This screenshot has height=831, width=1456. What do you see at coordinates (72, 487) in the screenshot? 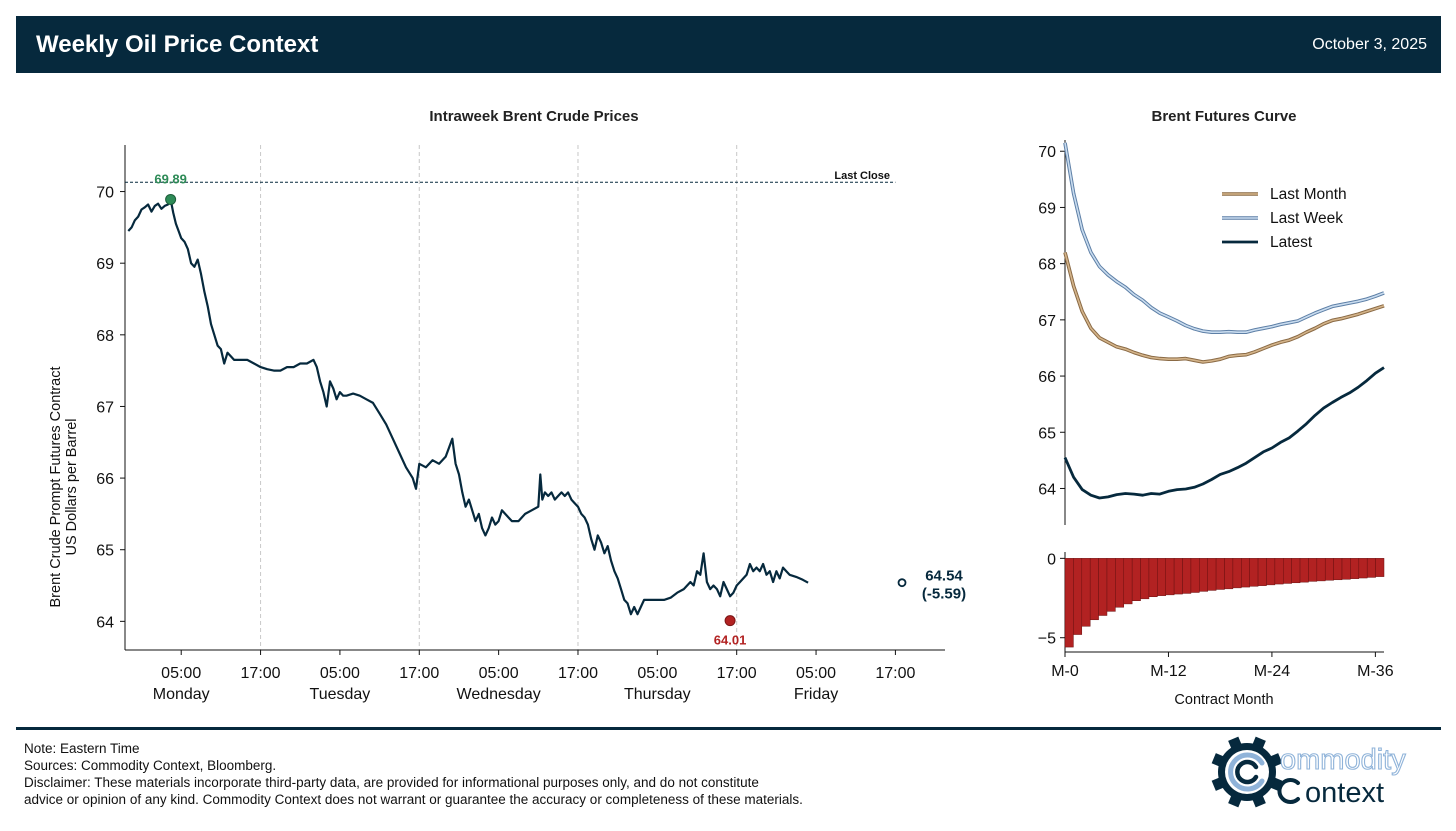
I see `y-axis-label-line2: US Dollars per Barrel` at bounding box center [72, 487].